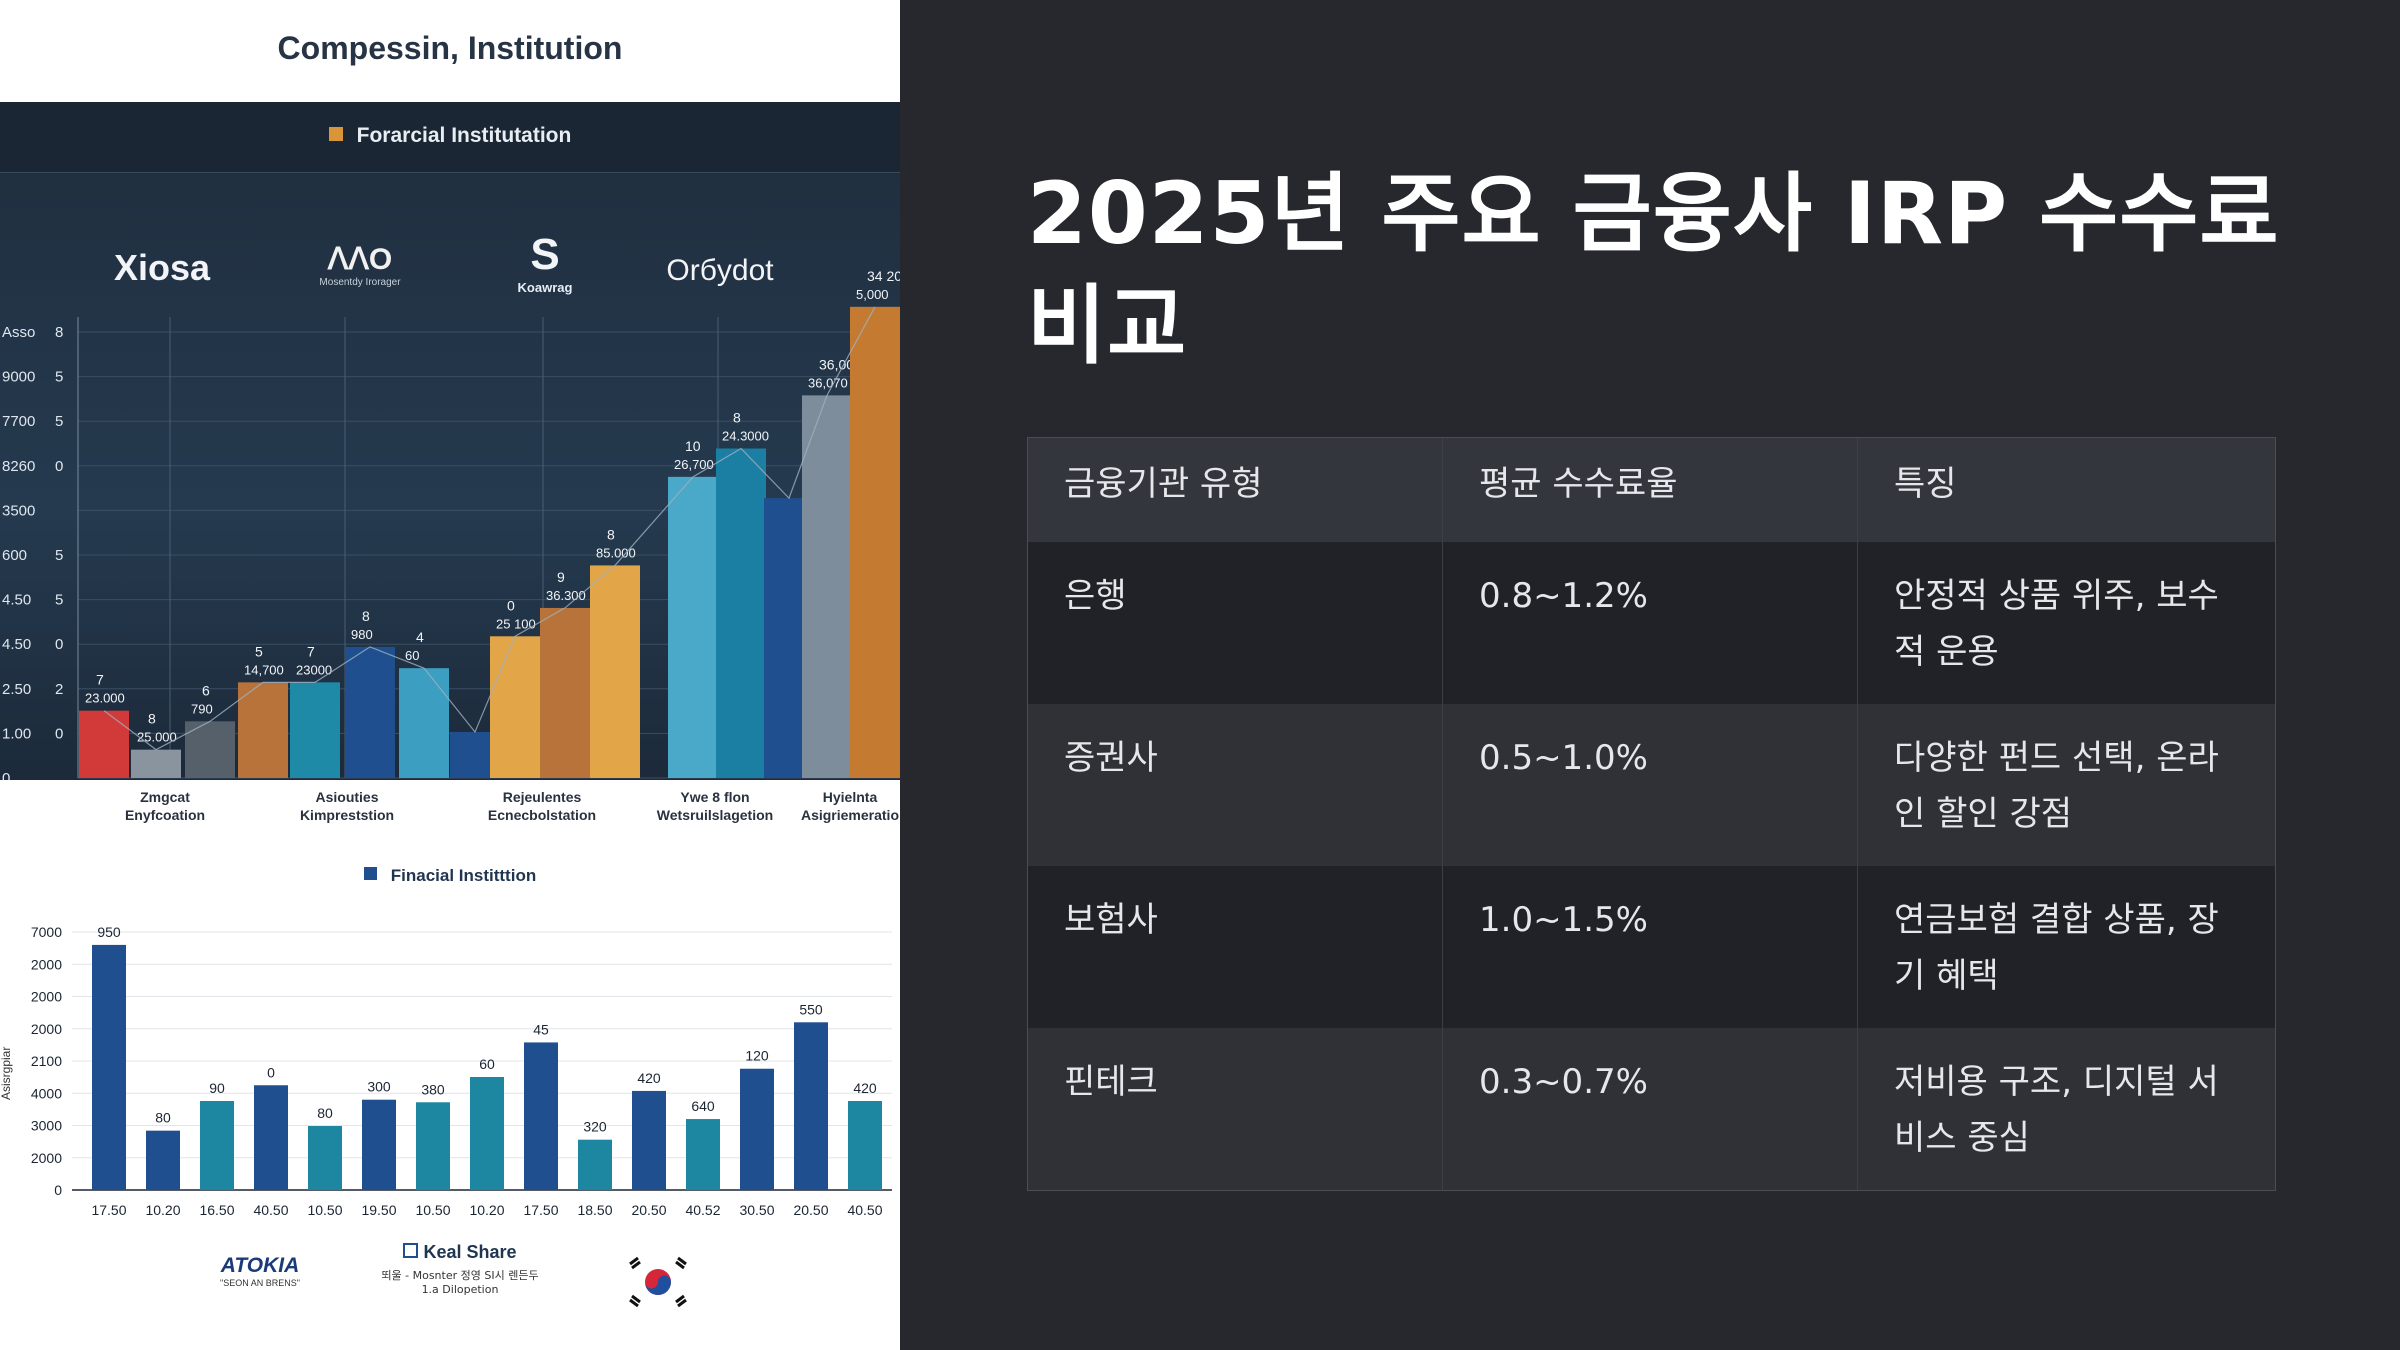  Describe the element at coordinates (46, 932) in the screenshot. I see `y-tick-label: 7000` at that location.